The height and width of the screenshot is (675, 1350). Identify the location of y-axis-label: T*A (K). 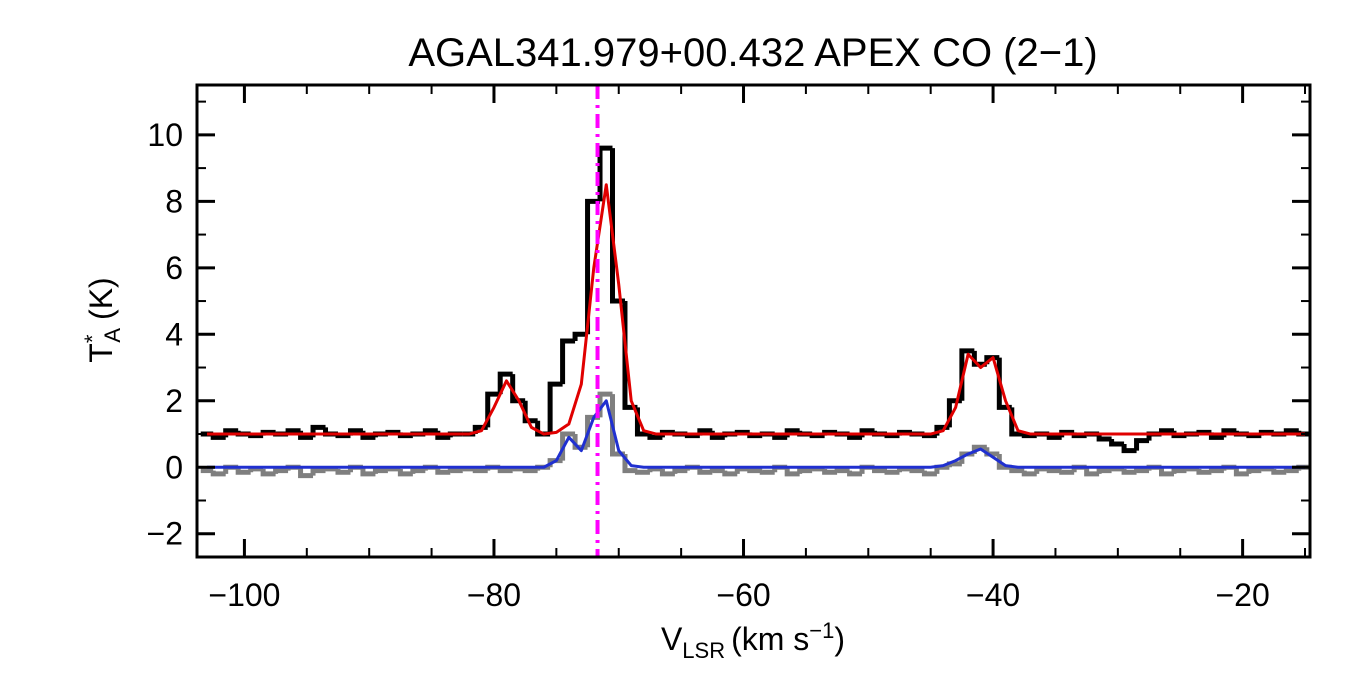
(102, 319).